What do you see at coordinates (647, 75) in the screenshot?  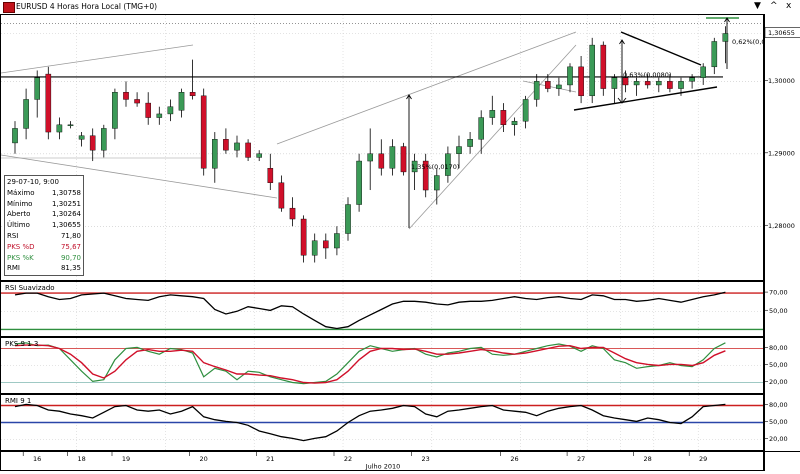 I see `annotation-pct-2: 0,63%(0,0080)` at bounding box center [647, 75].